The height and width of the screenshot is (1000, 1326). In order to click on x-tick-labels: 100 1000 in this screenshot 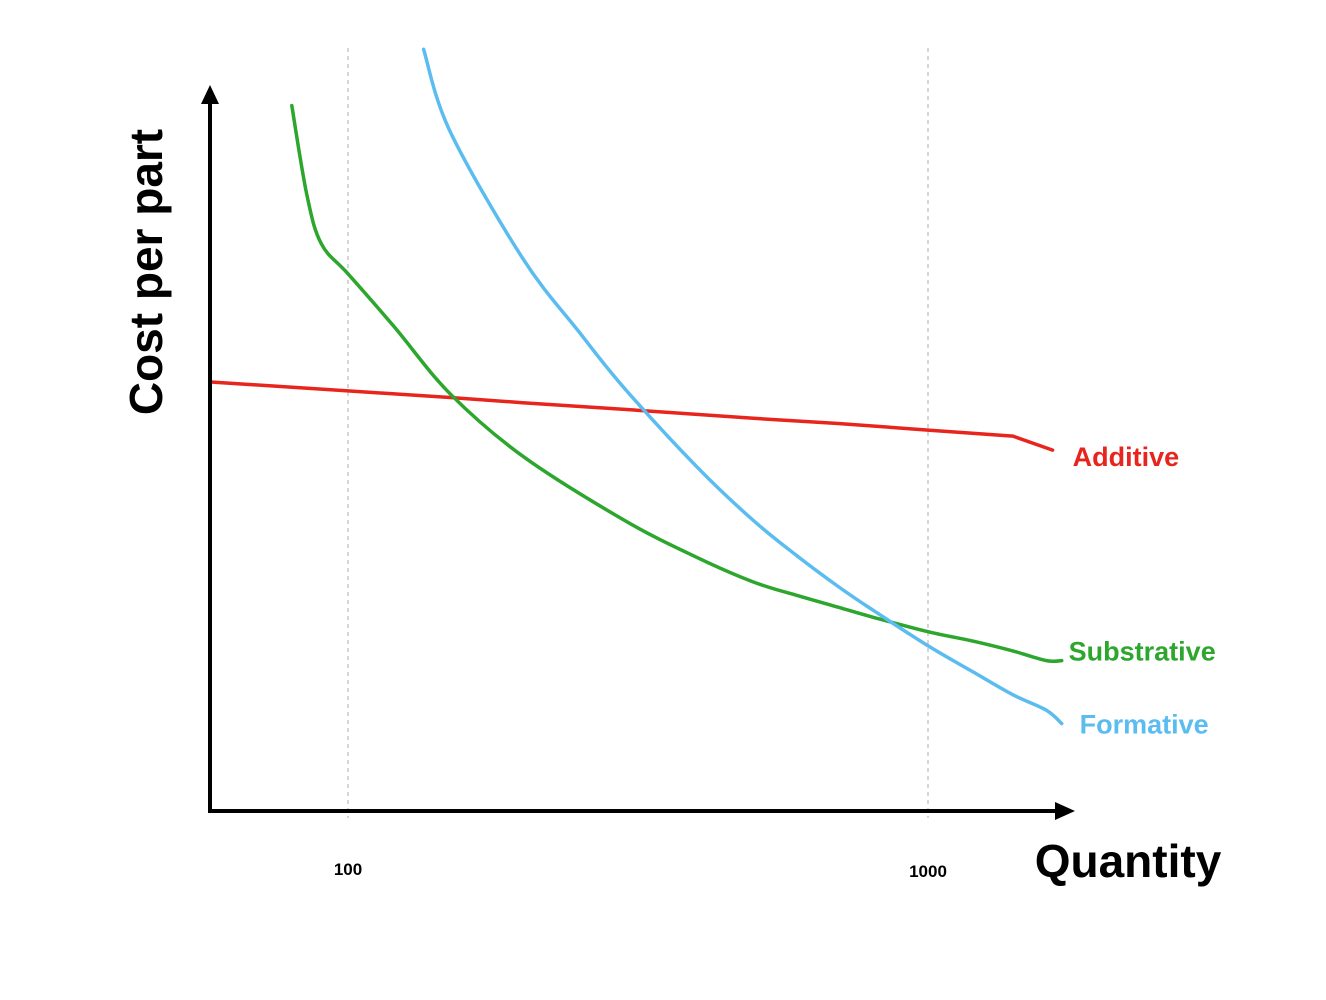, I will do `click(640, 870)`.